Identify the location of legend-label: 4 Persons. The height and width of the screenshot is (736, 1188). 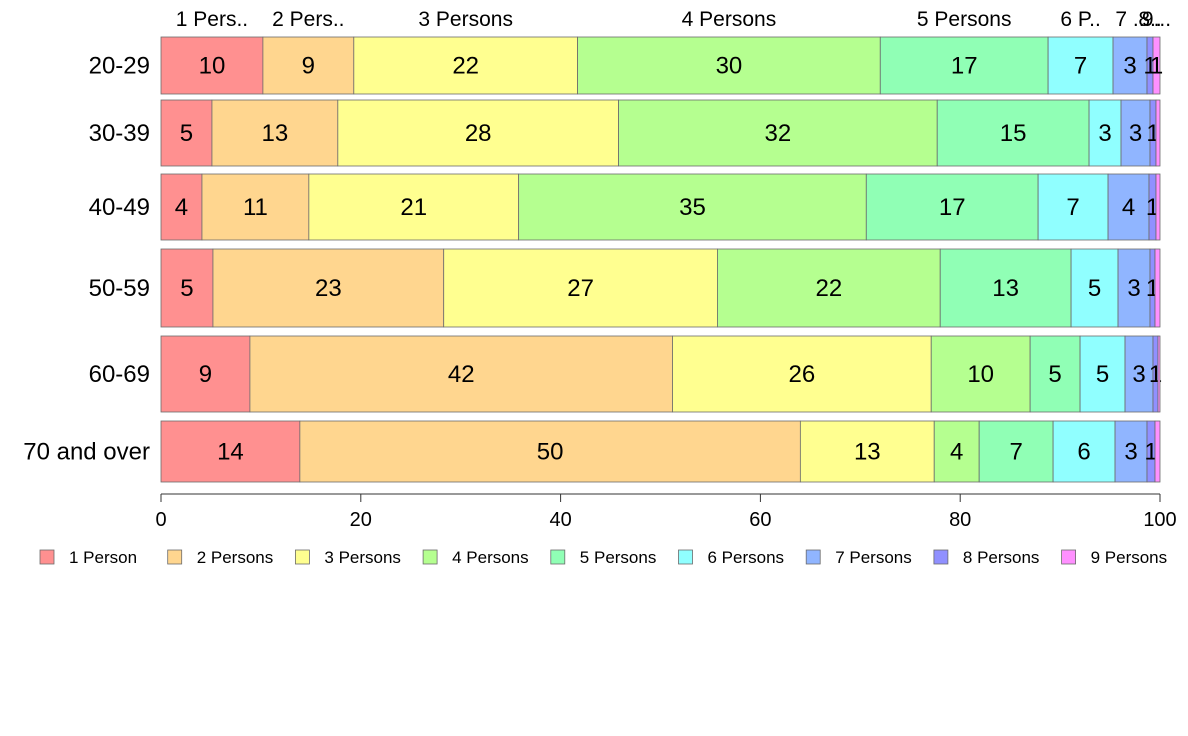
(490, 557).